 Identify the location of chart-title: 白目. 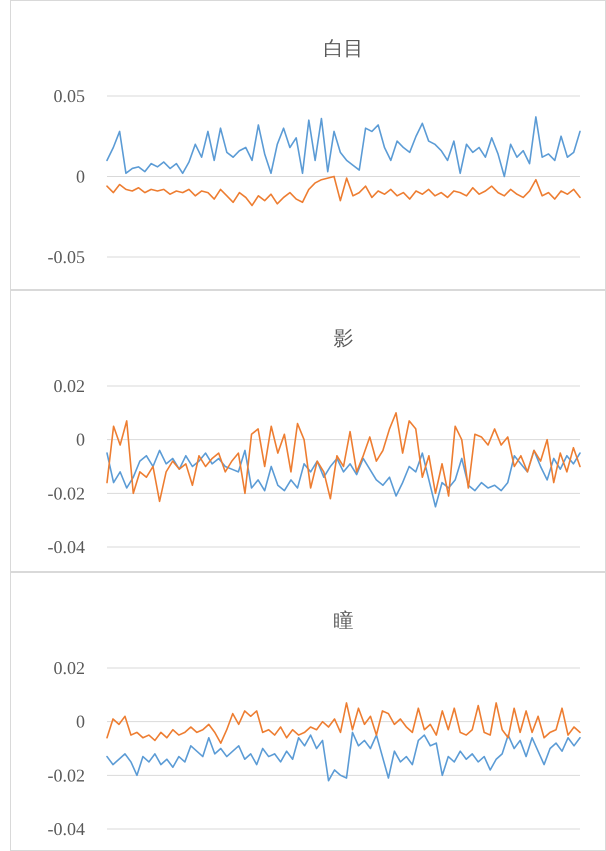
(344, 49).